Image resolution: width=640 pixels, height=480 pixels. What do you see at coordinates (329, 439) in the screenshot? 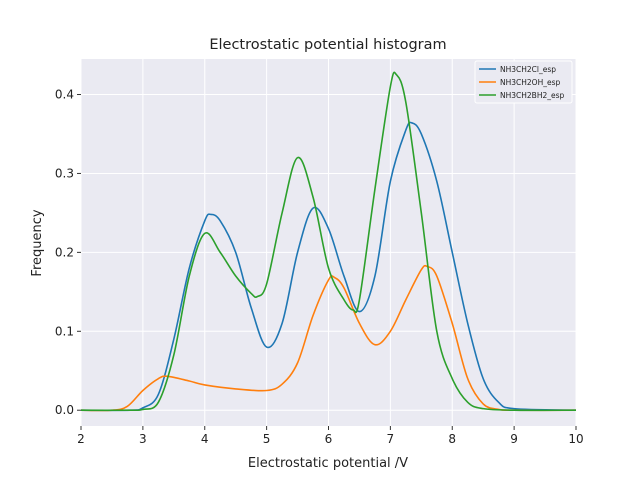
I see `x-tick-label: 6` at bounding box center [329, 439].